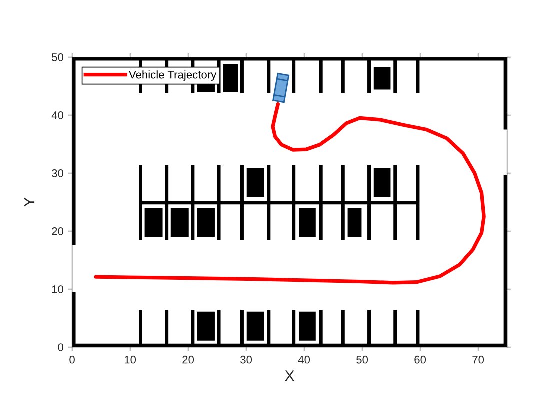  I want to click on x-tick-label: 70, so click(478, 360).